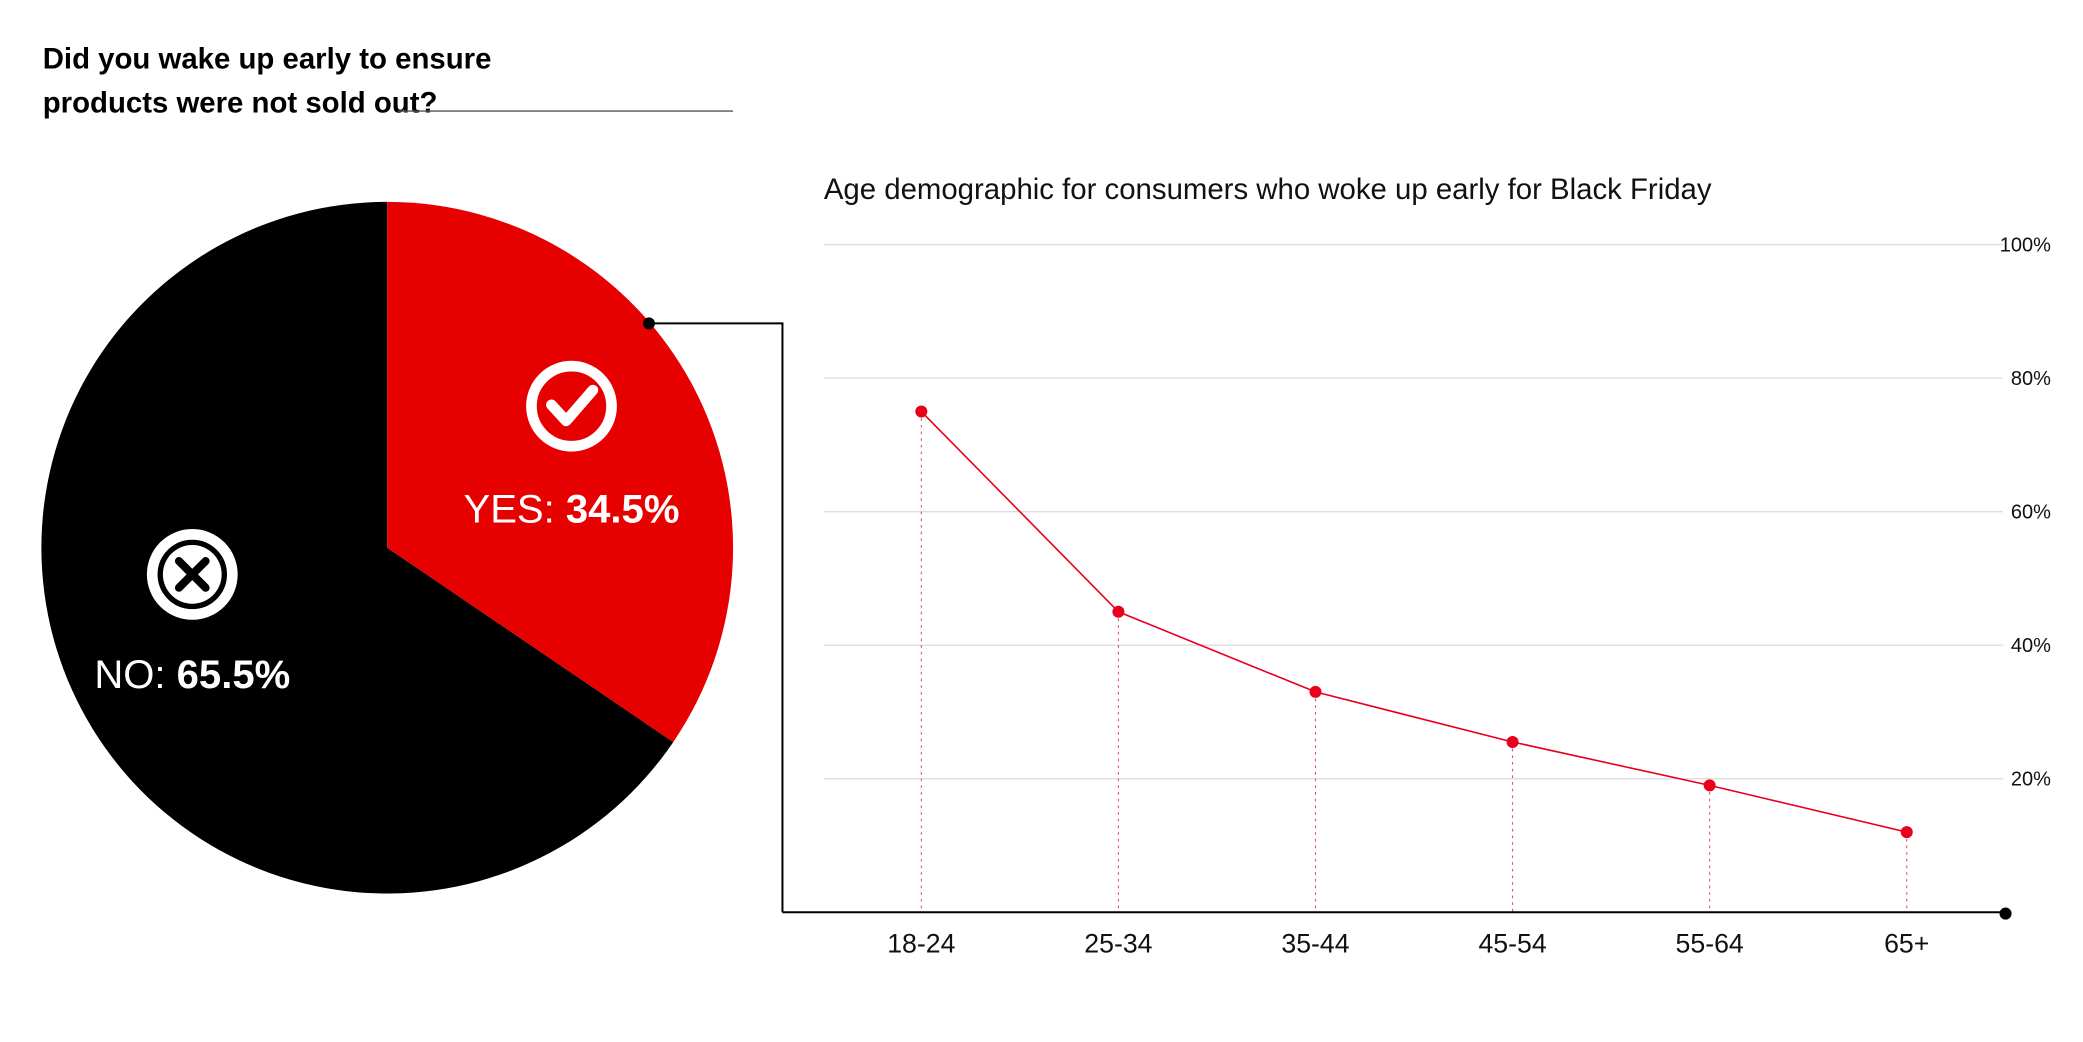  What do you see at coordinates (2031, 779) in the screenshot?
I see `y-tick-label: 20%` at bounding box center [2031, 779].